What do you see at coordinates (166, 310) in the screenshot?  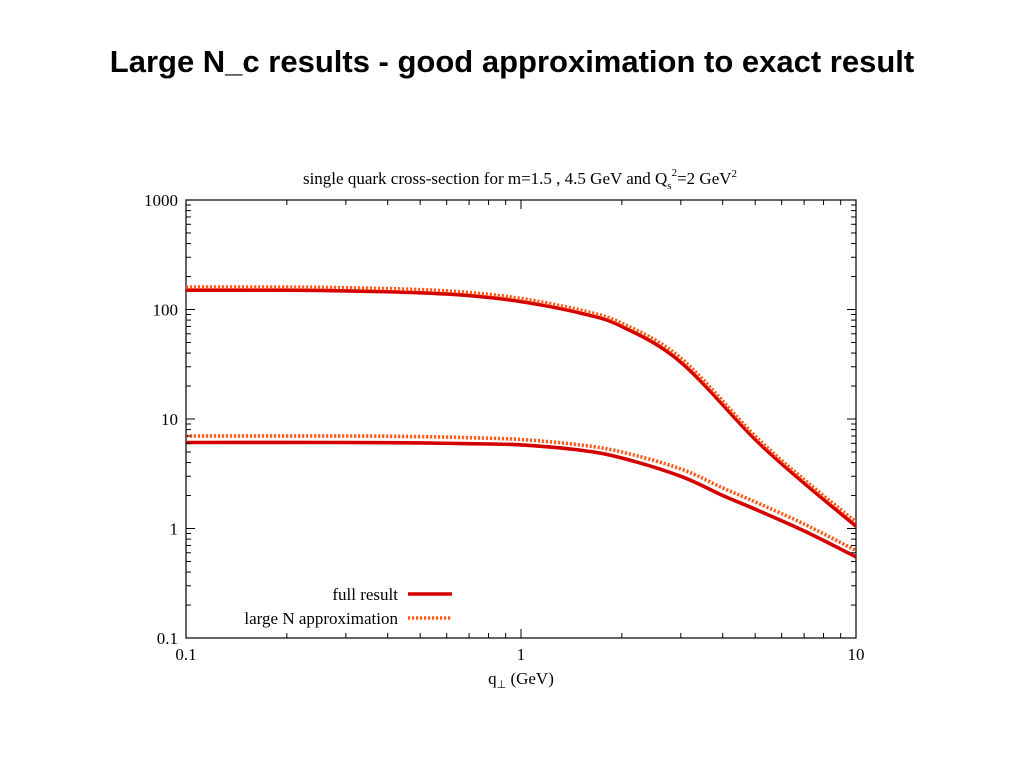 I see `y-tick-label: 100` at bounding box center [166, 310].